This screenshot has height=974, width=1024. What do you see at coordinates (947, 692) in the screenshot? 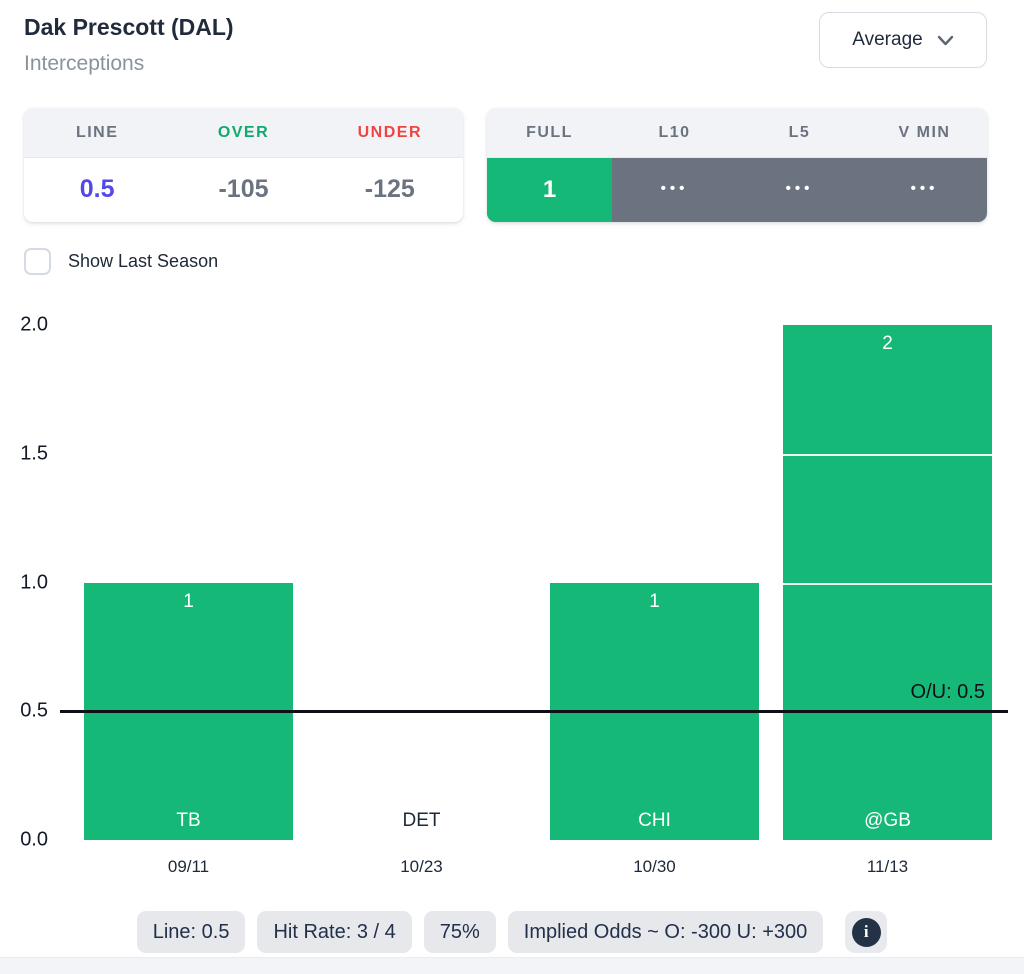
I see `over-under-line-label: O/U: 0.5` at bounding box center [947, 692].